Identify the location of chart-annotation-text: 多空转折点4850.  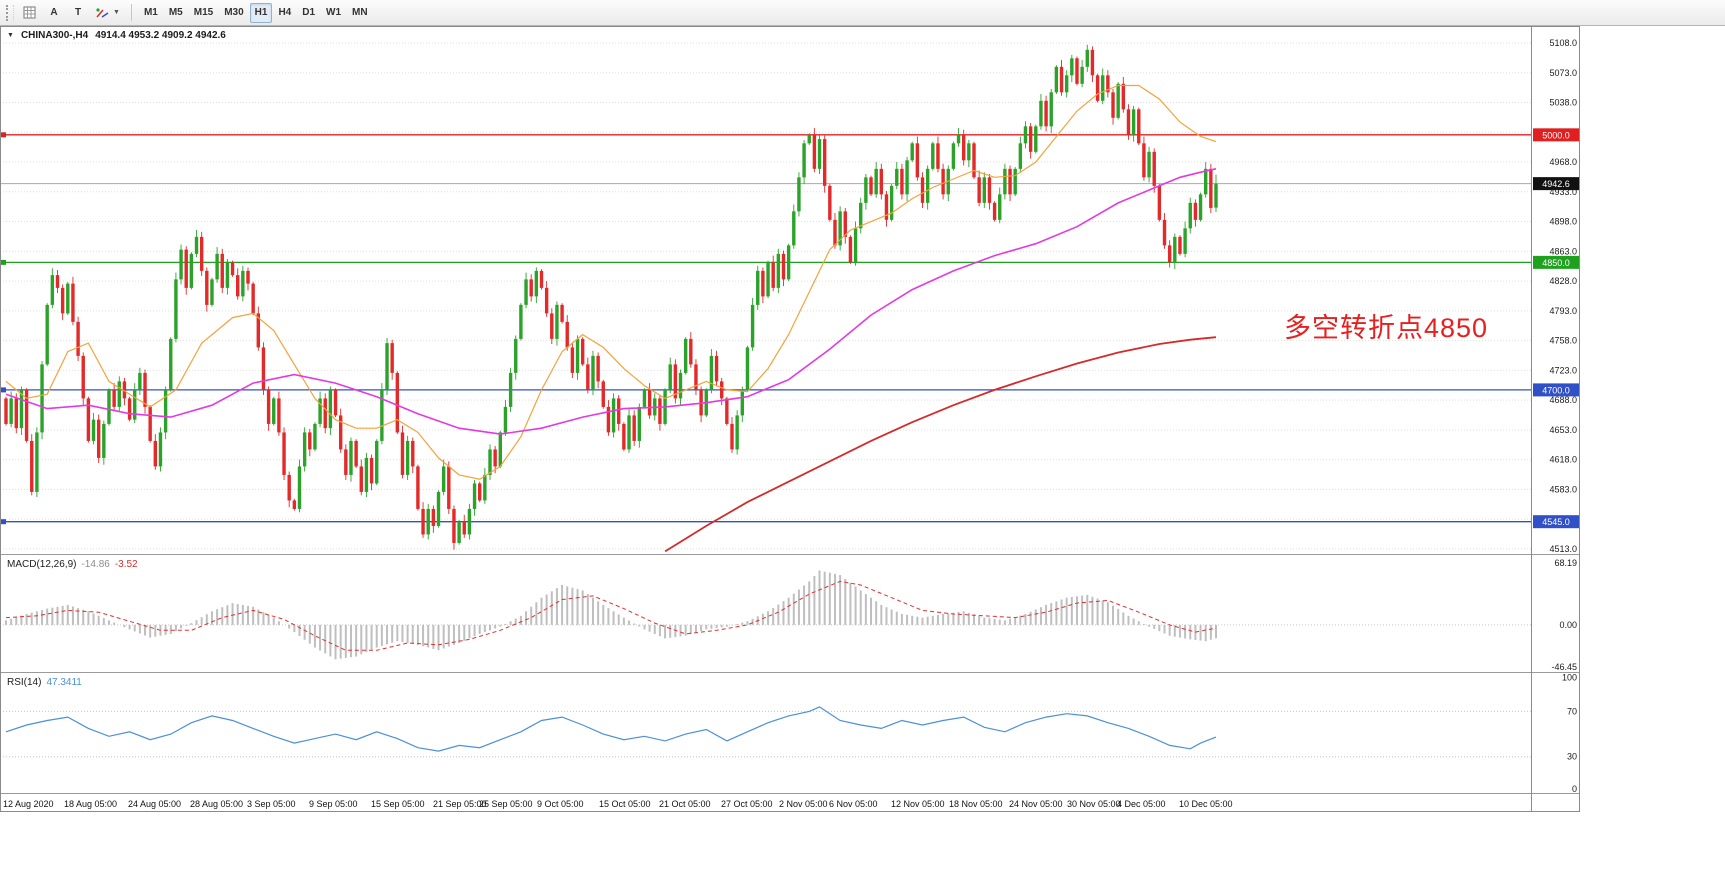
(1386, 328).